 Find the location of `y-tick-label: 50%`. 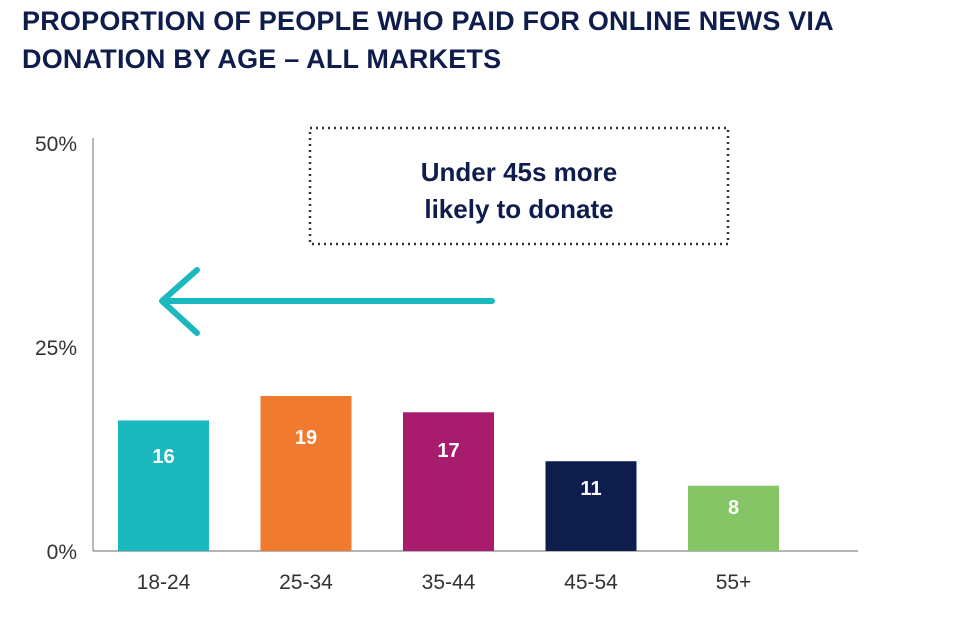

y-tick-label: 50% is located at coordinates (56, 144).